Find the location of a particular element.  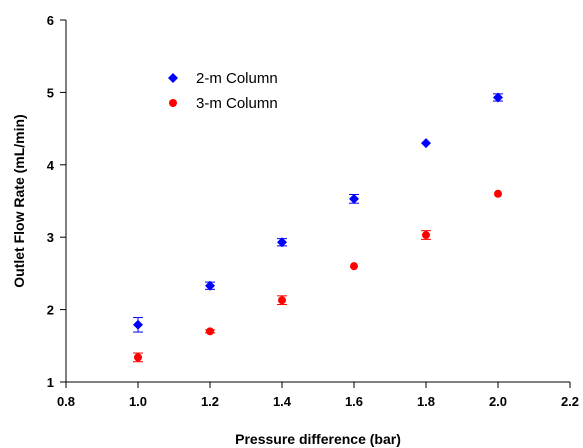

x-tick-label: 1.8 is located at coordinates (426, 401).